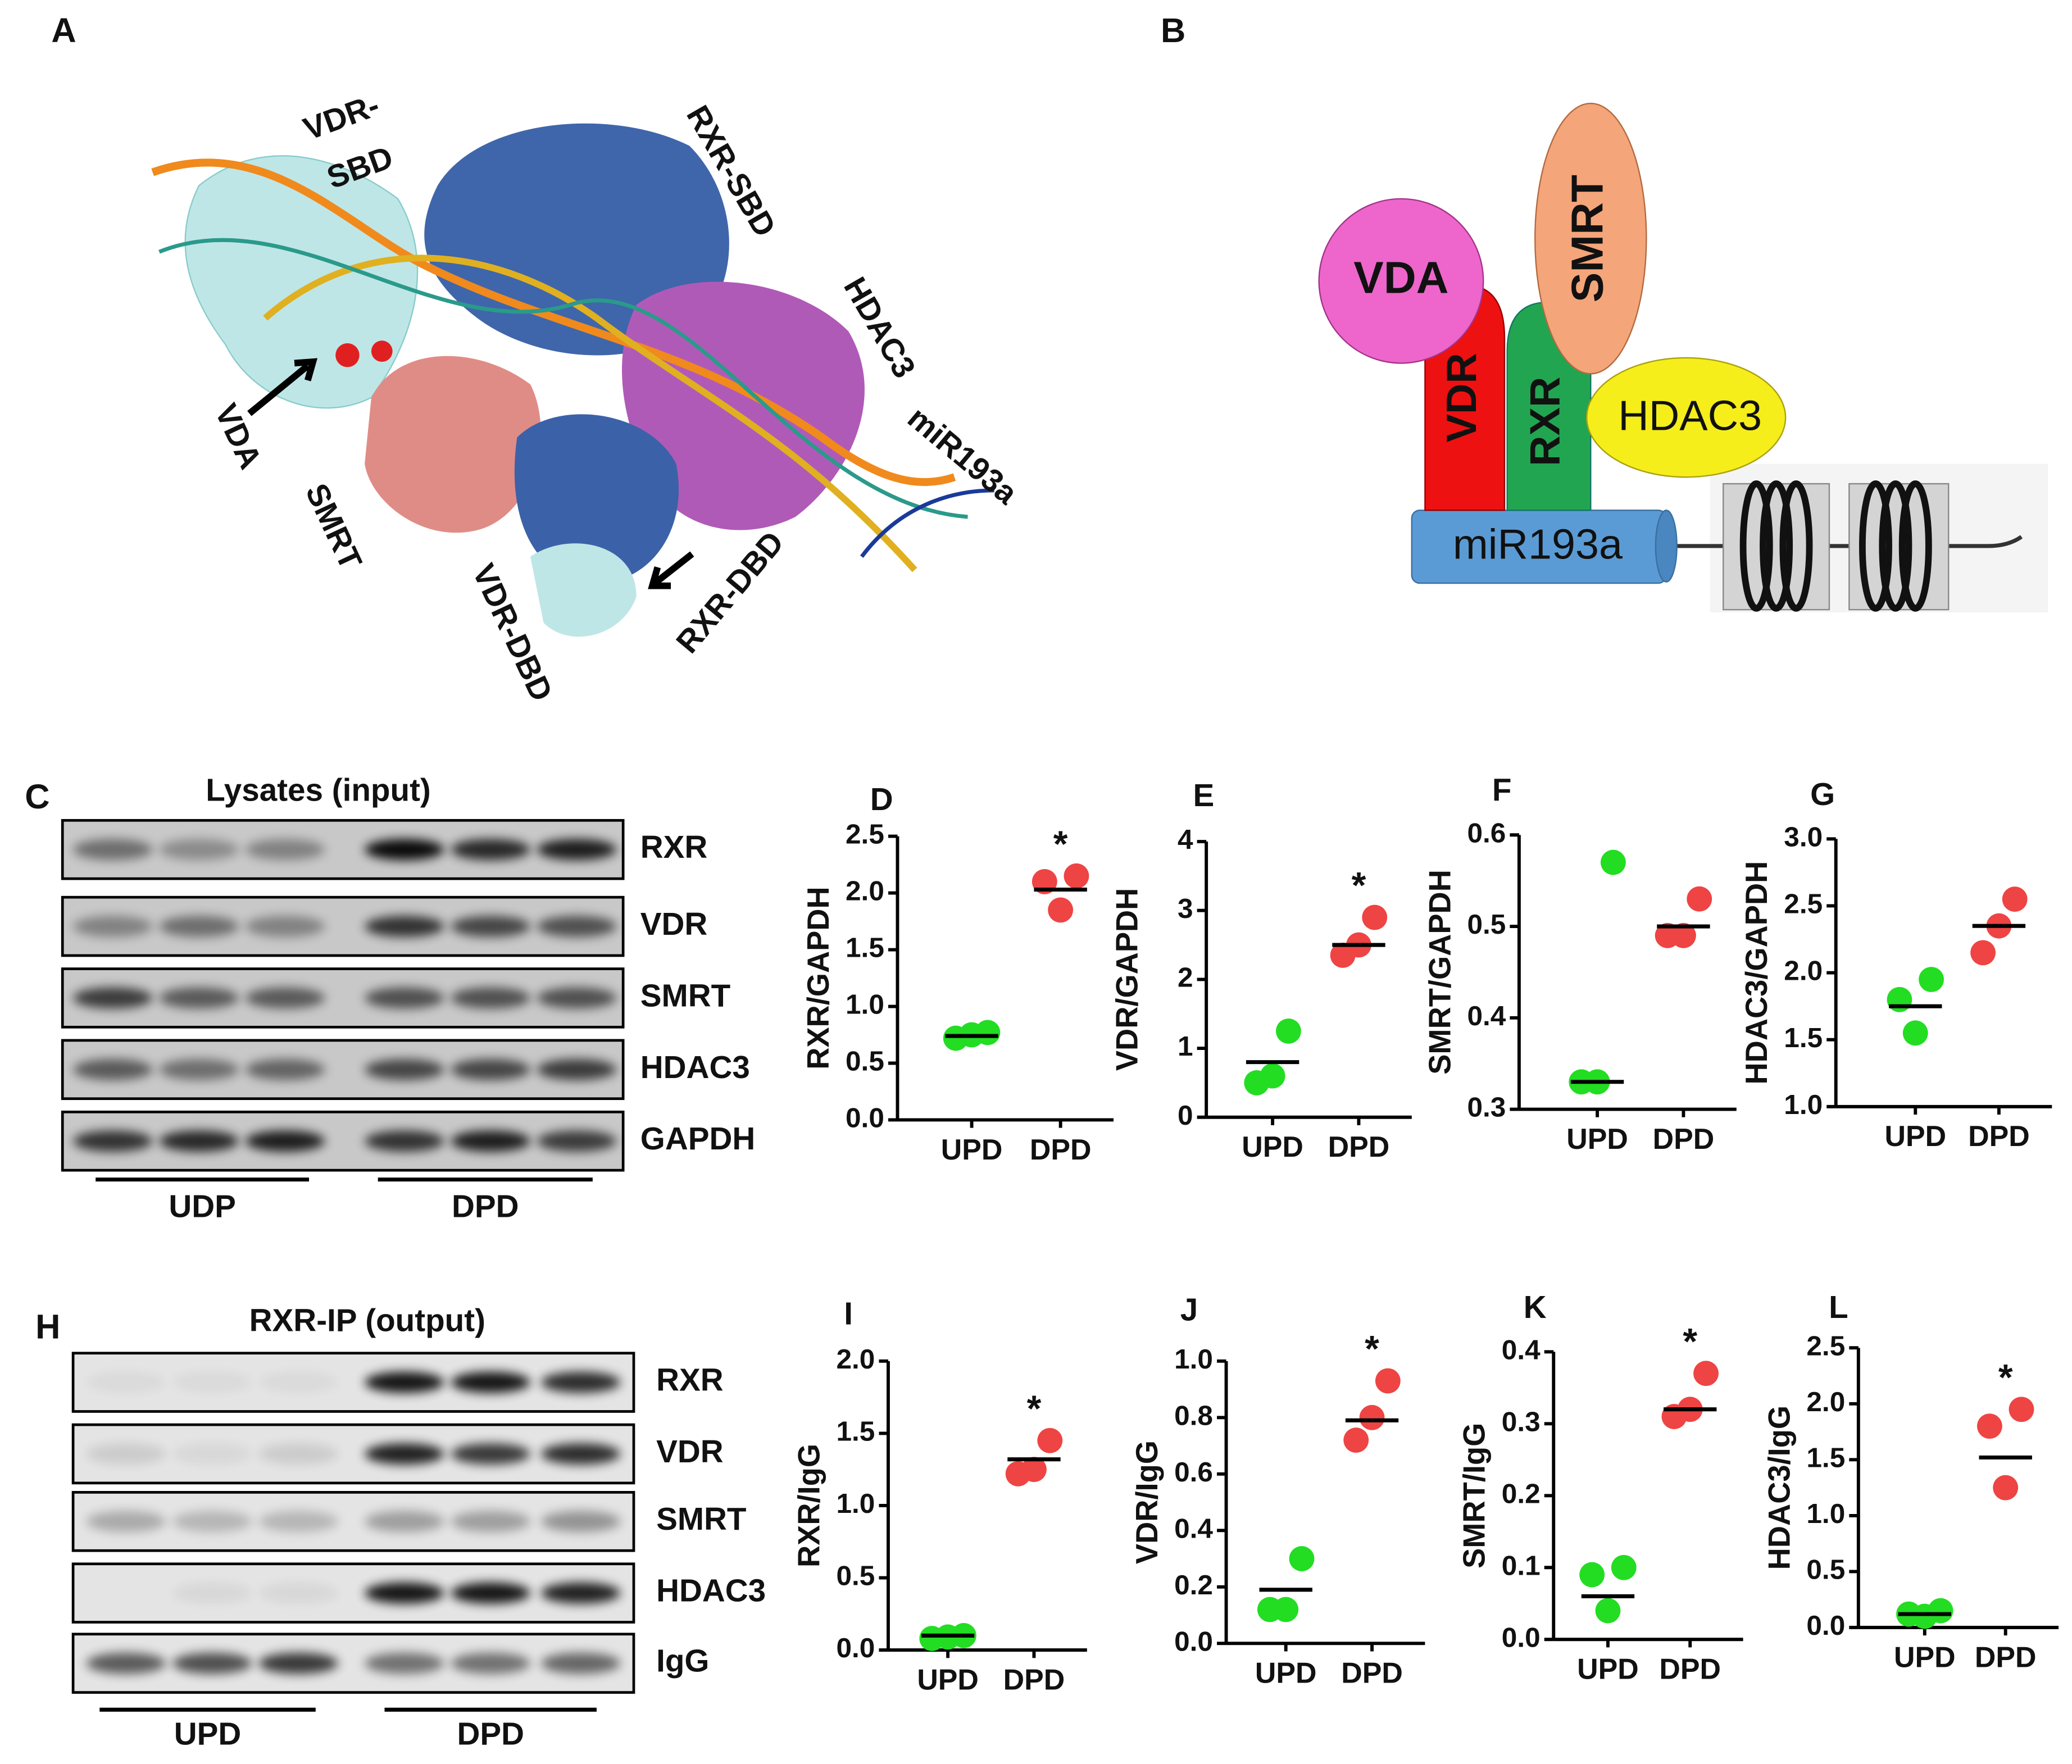 Image resolution: width=2072 pixels, height=1764 pixels. Describe the element at coordinates (958, 992) in the screenshot. I see `dot-plot: 0.0 0.5 1.0 1.5 2.0 2.5 RXR/GAPDH UPD DPD *` at that location.